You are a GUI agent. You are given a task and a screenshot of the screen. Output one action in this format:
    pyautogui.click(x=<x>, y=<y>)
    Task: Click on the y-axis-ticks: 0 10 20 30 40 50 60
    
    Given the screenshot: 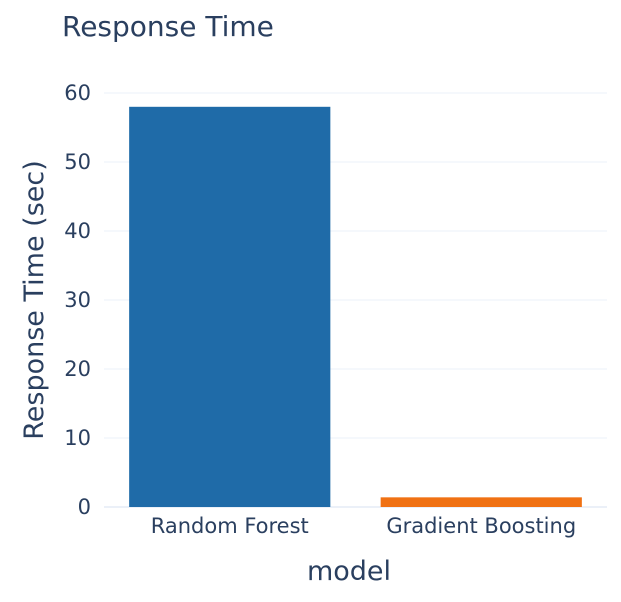 What is the action you would take?
    pyautogui.click(x=77, y=300)
    